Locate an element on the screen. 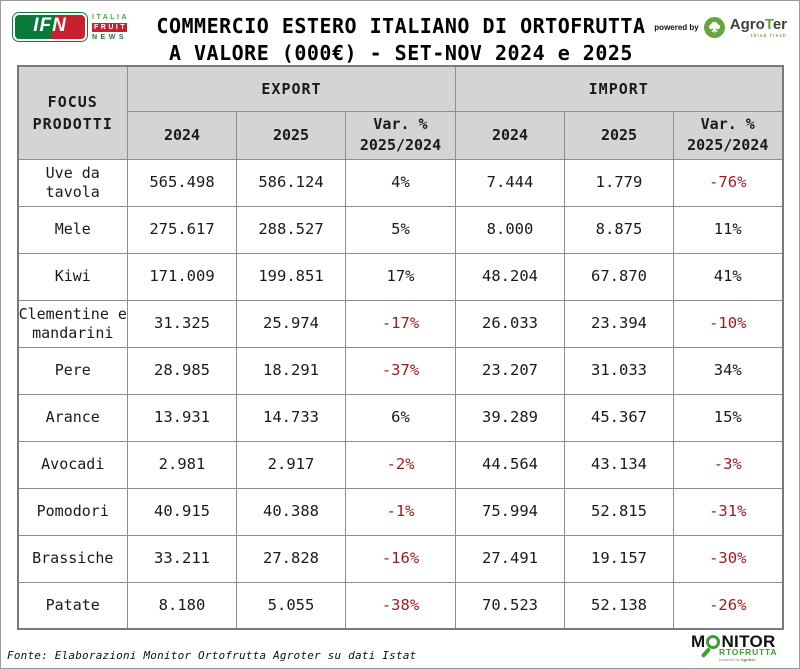 This screenshot has width=800, height=669. group-header-row: FOCUS PRODOTTI EXPORT IMPORT is located at coordinates (400, 112).